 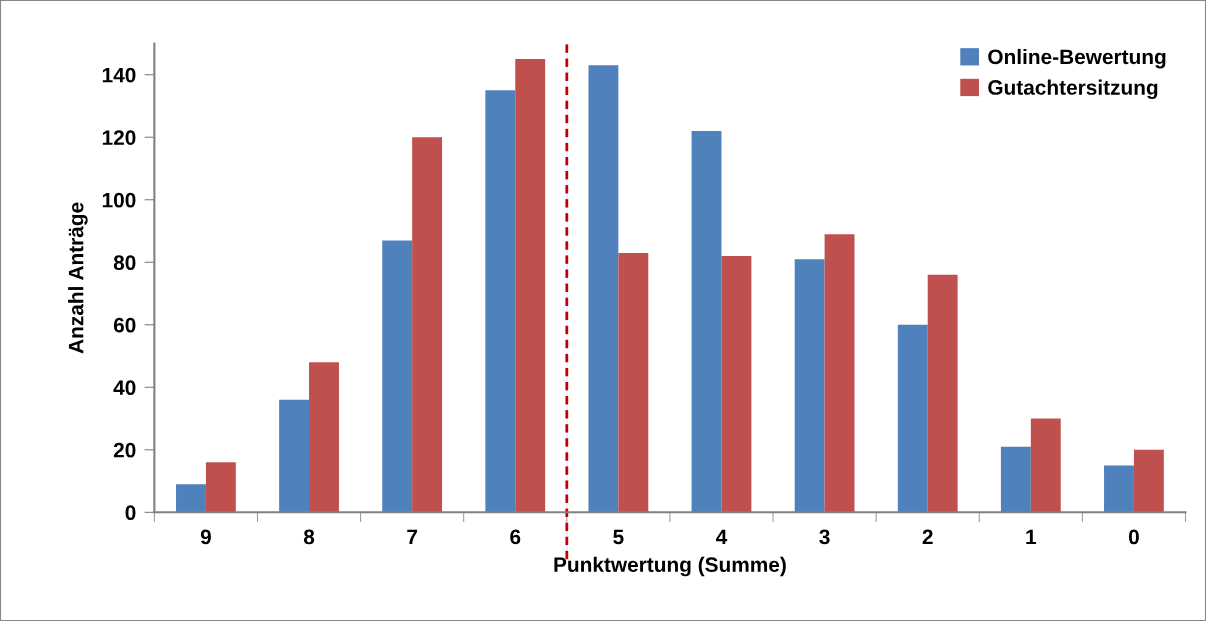 What do you see at coordinates (618, 537) in the screenshot?
I see `x-tick-label: 5` at bounding box center [618, 537].